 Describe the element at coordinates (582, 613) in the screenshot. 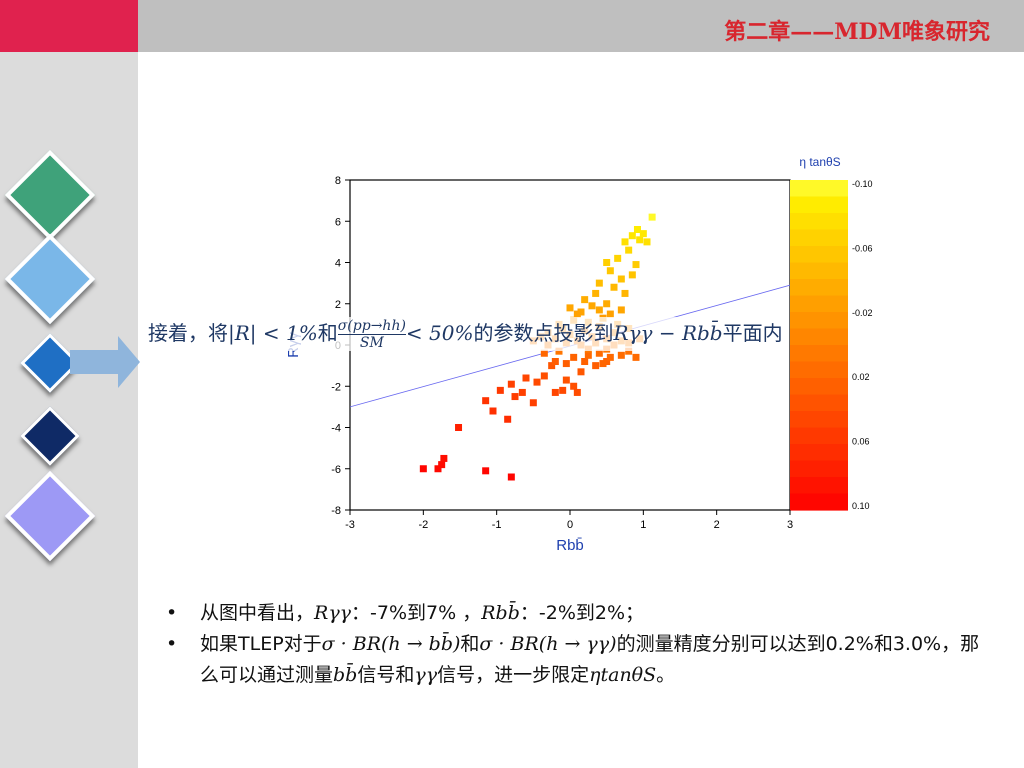

I see `bullet-text: ：-2%到2%；` at that location.